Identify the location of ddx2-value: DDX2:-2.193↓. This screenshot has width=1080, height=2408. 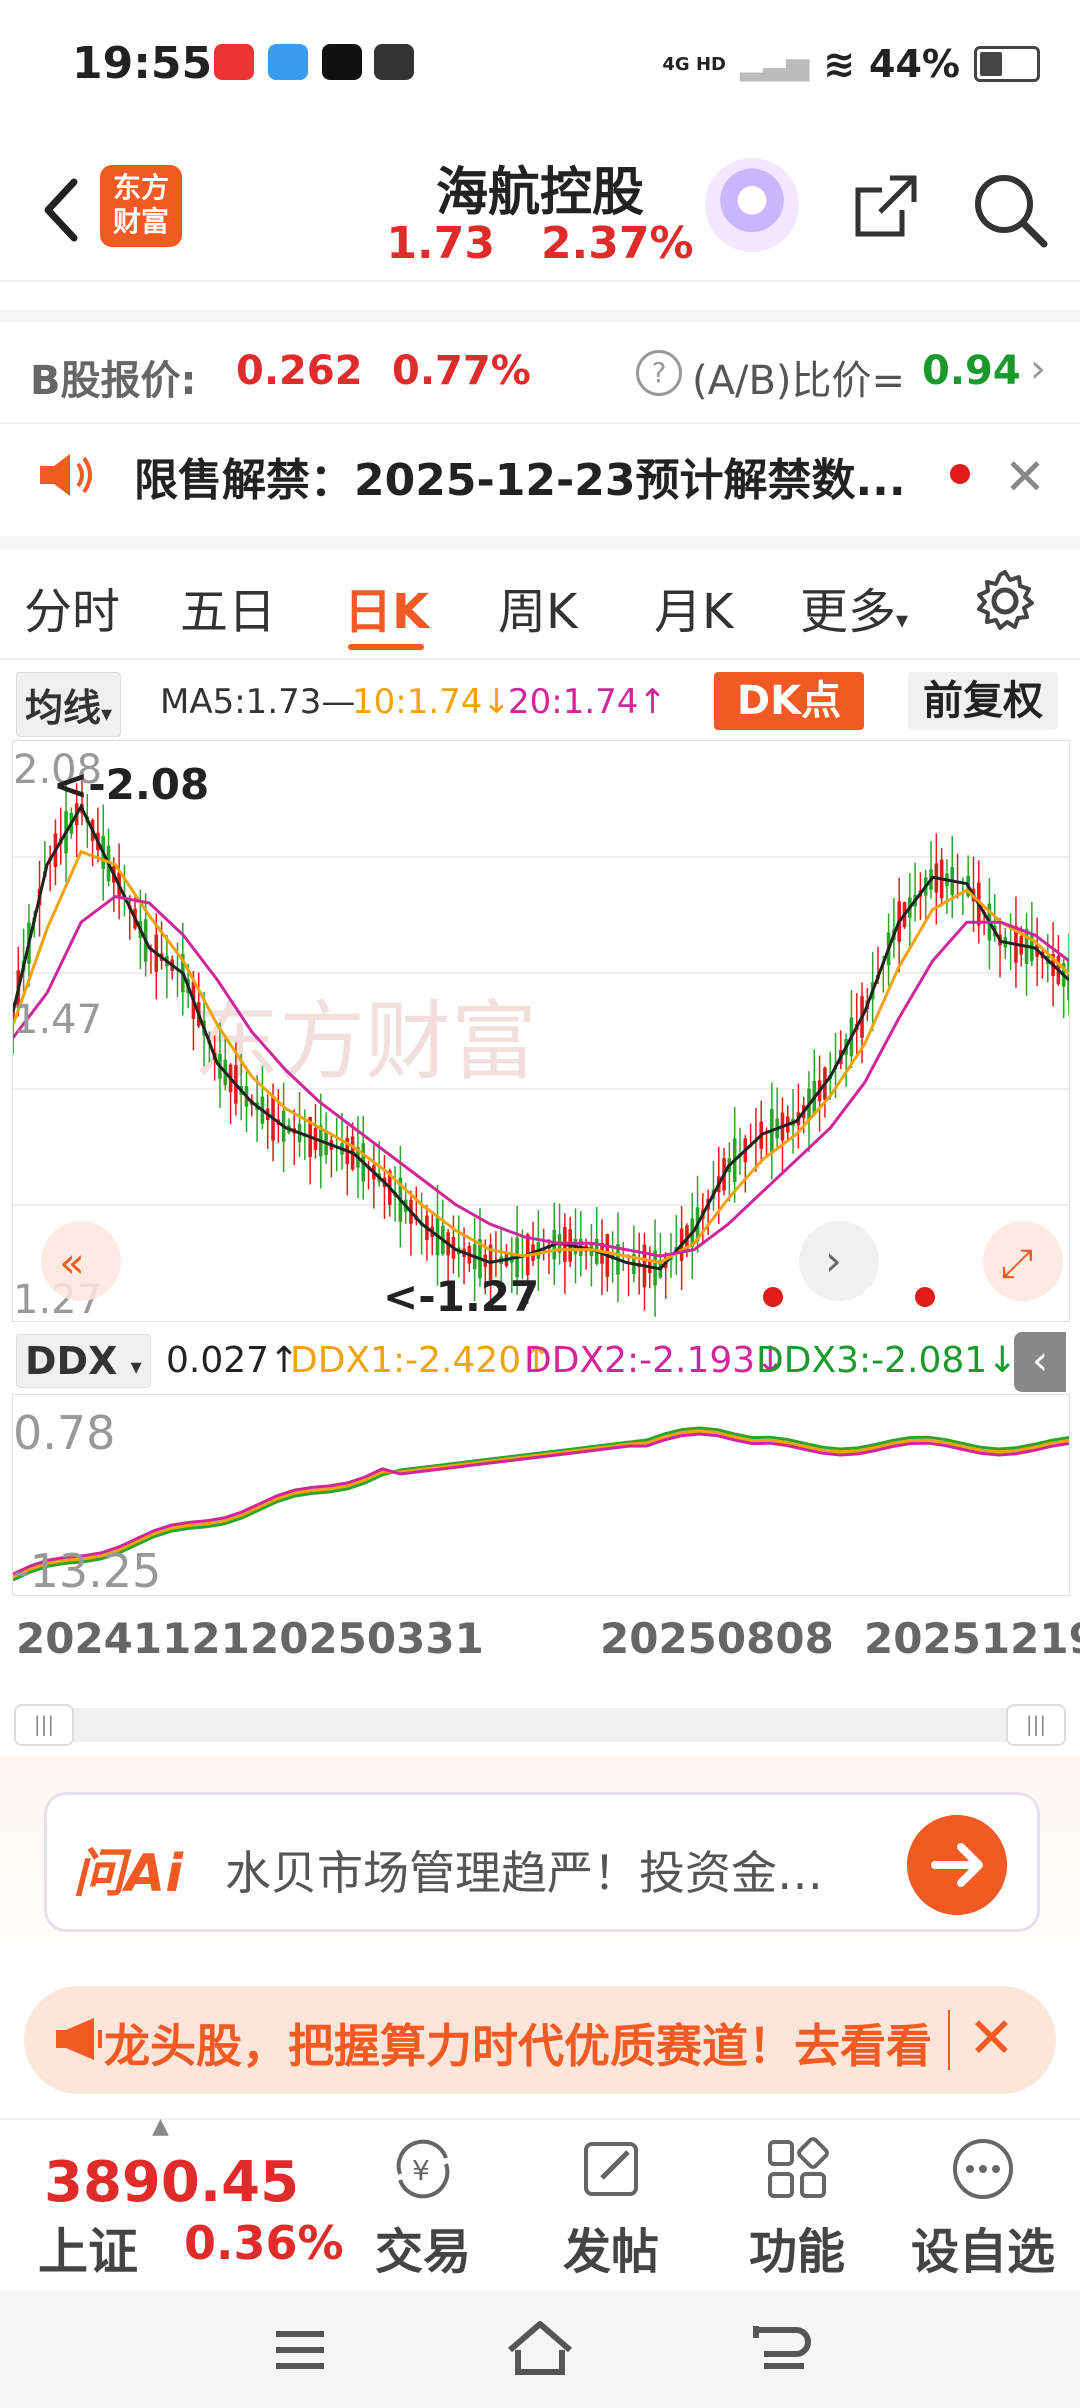
(655, 1360).